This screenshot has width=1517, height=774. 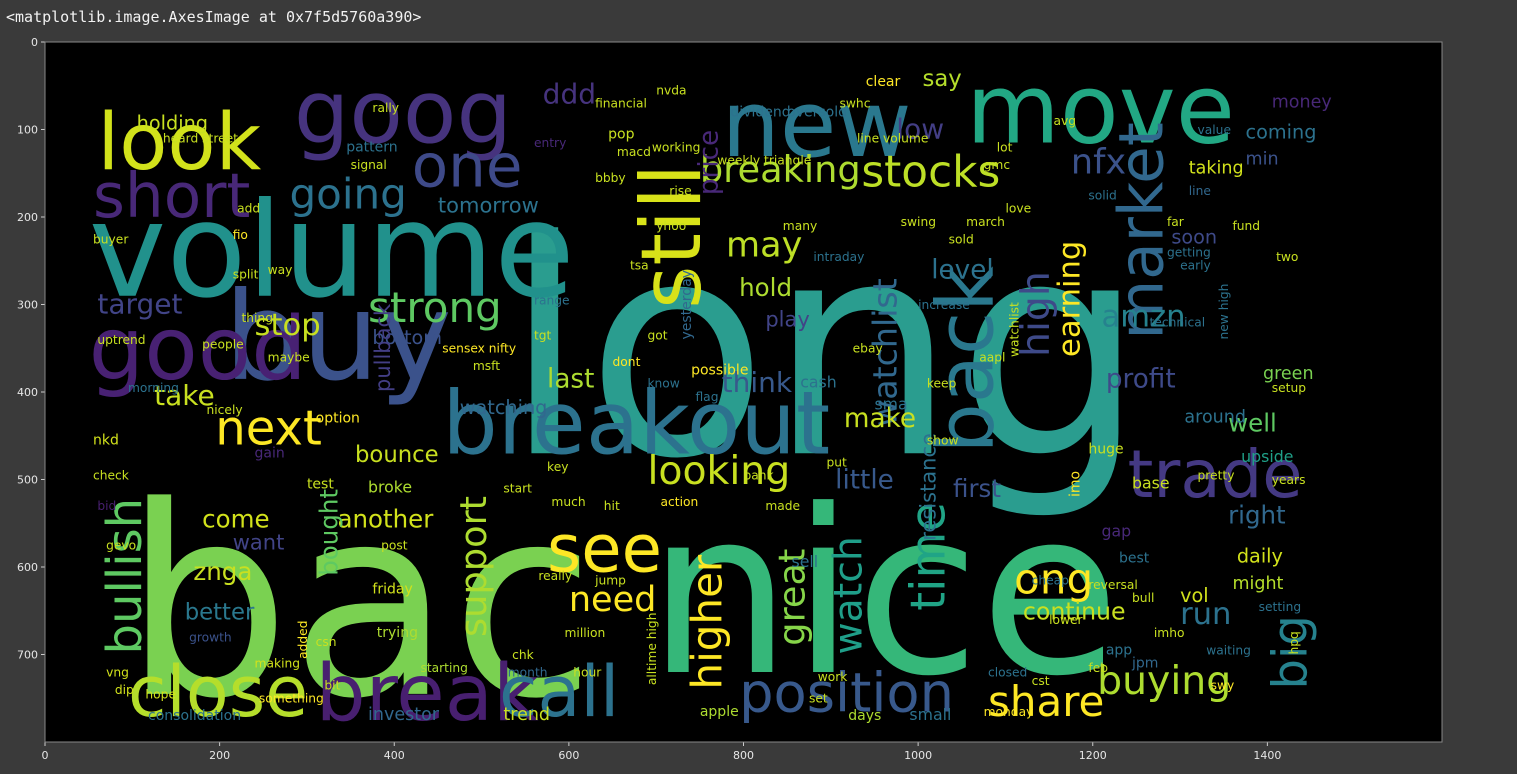 I want to click on word-intraday: intraday, so click(x=838, y=257).